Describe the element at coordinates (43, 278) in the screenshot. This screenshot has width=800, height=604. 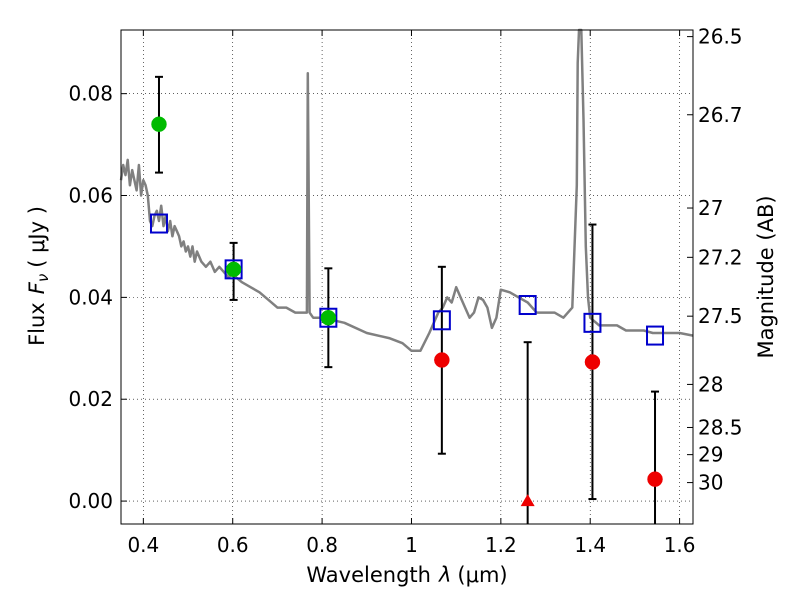
I see `y-axis-subscript: ν` at that location.